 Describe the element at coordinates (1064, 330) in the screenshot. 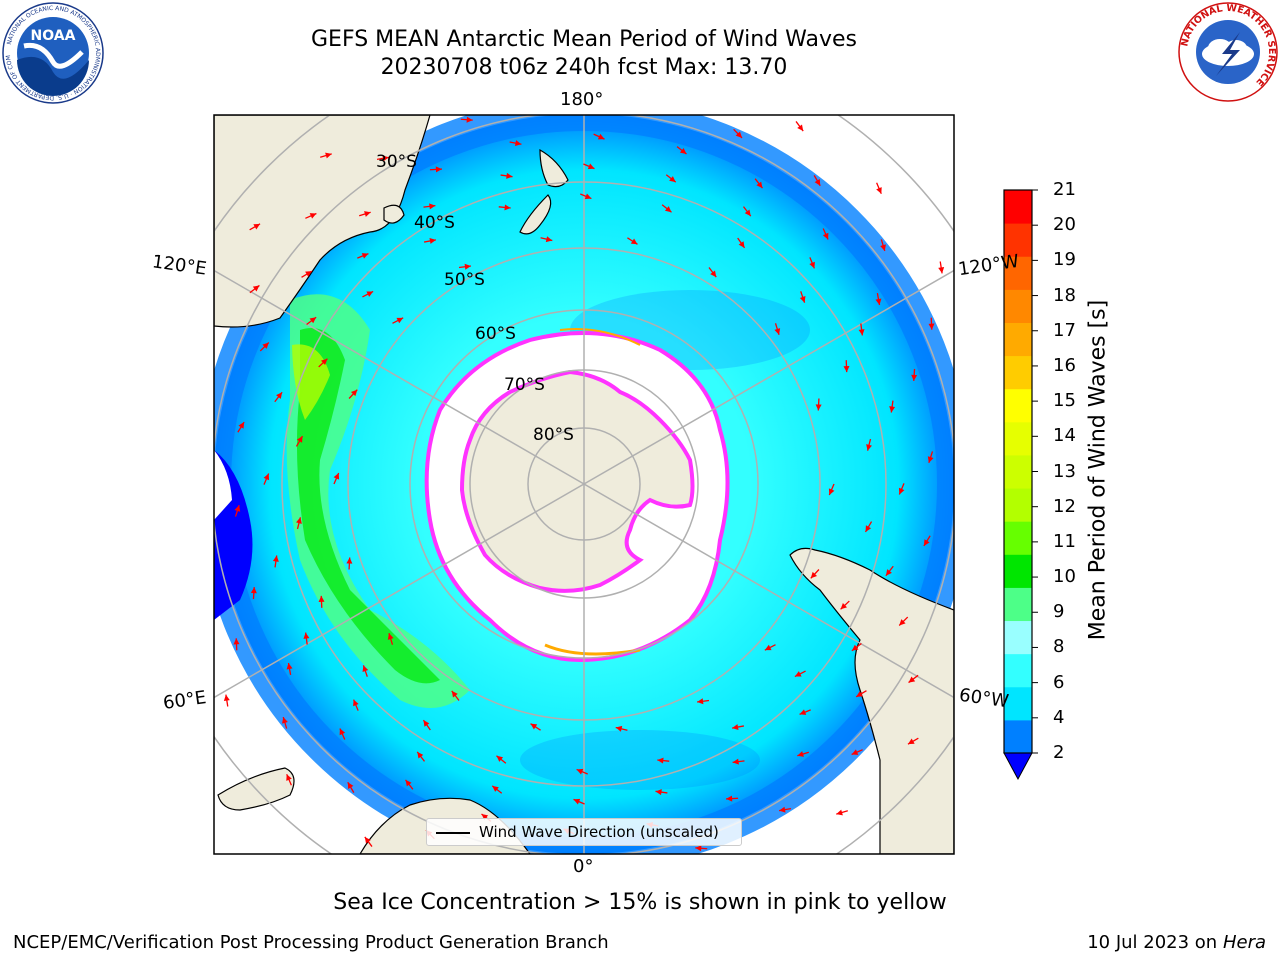

I see `colorbar-tick-label: 17` at that location.